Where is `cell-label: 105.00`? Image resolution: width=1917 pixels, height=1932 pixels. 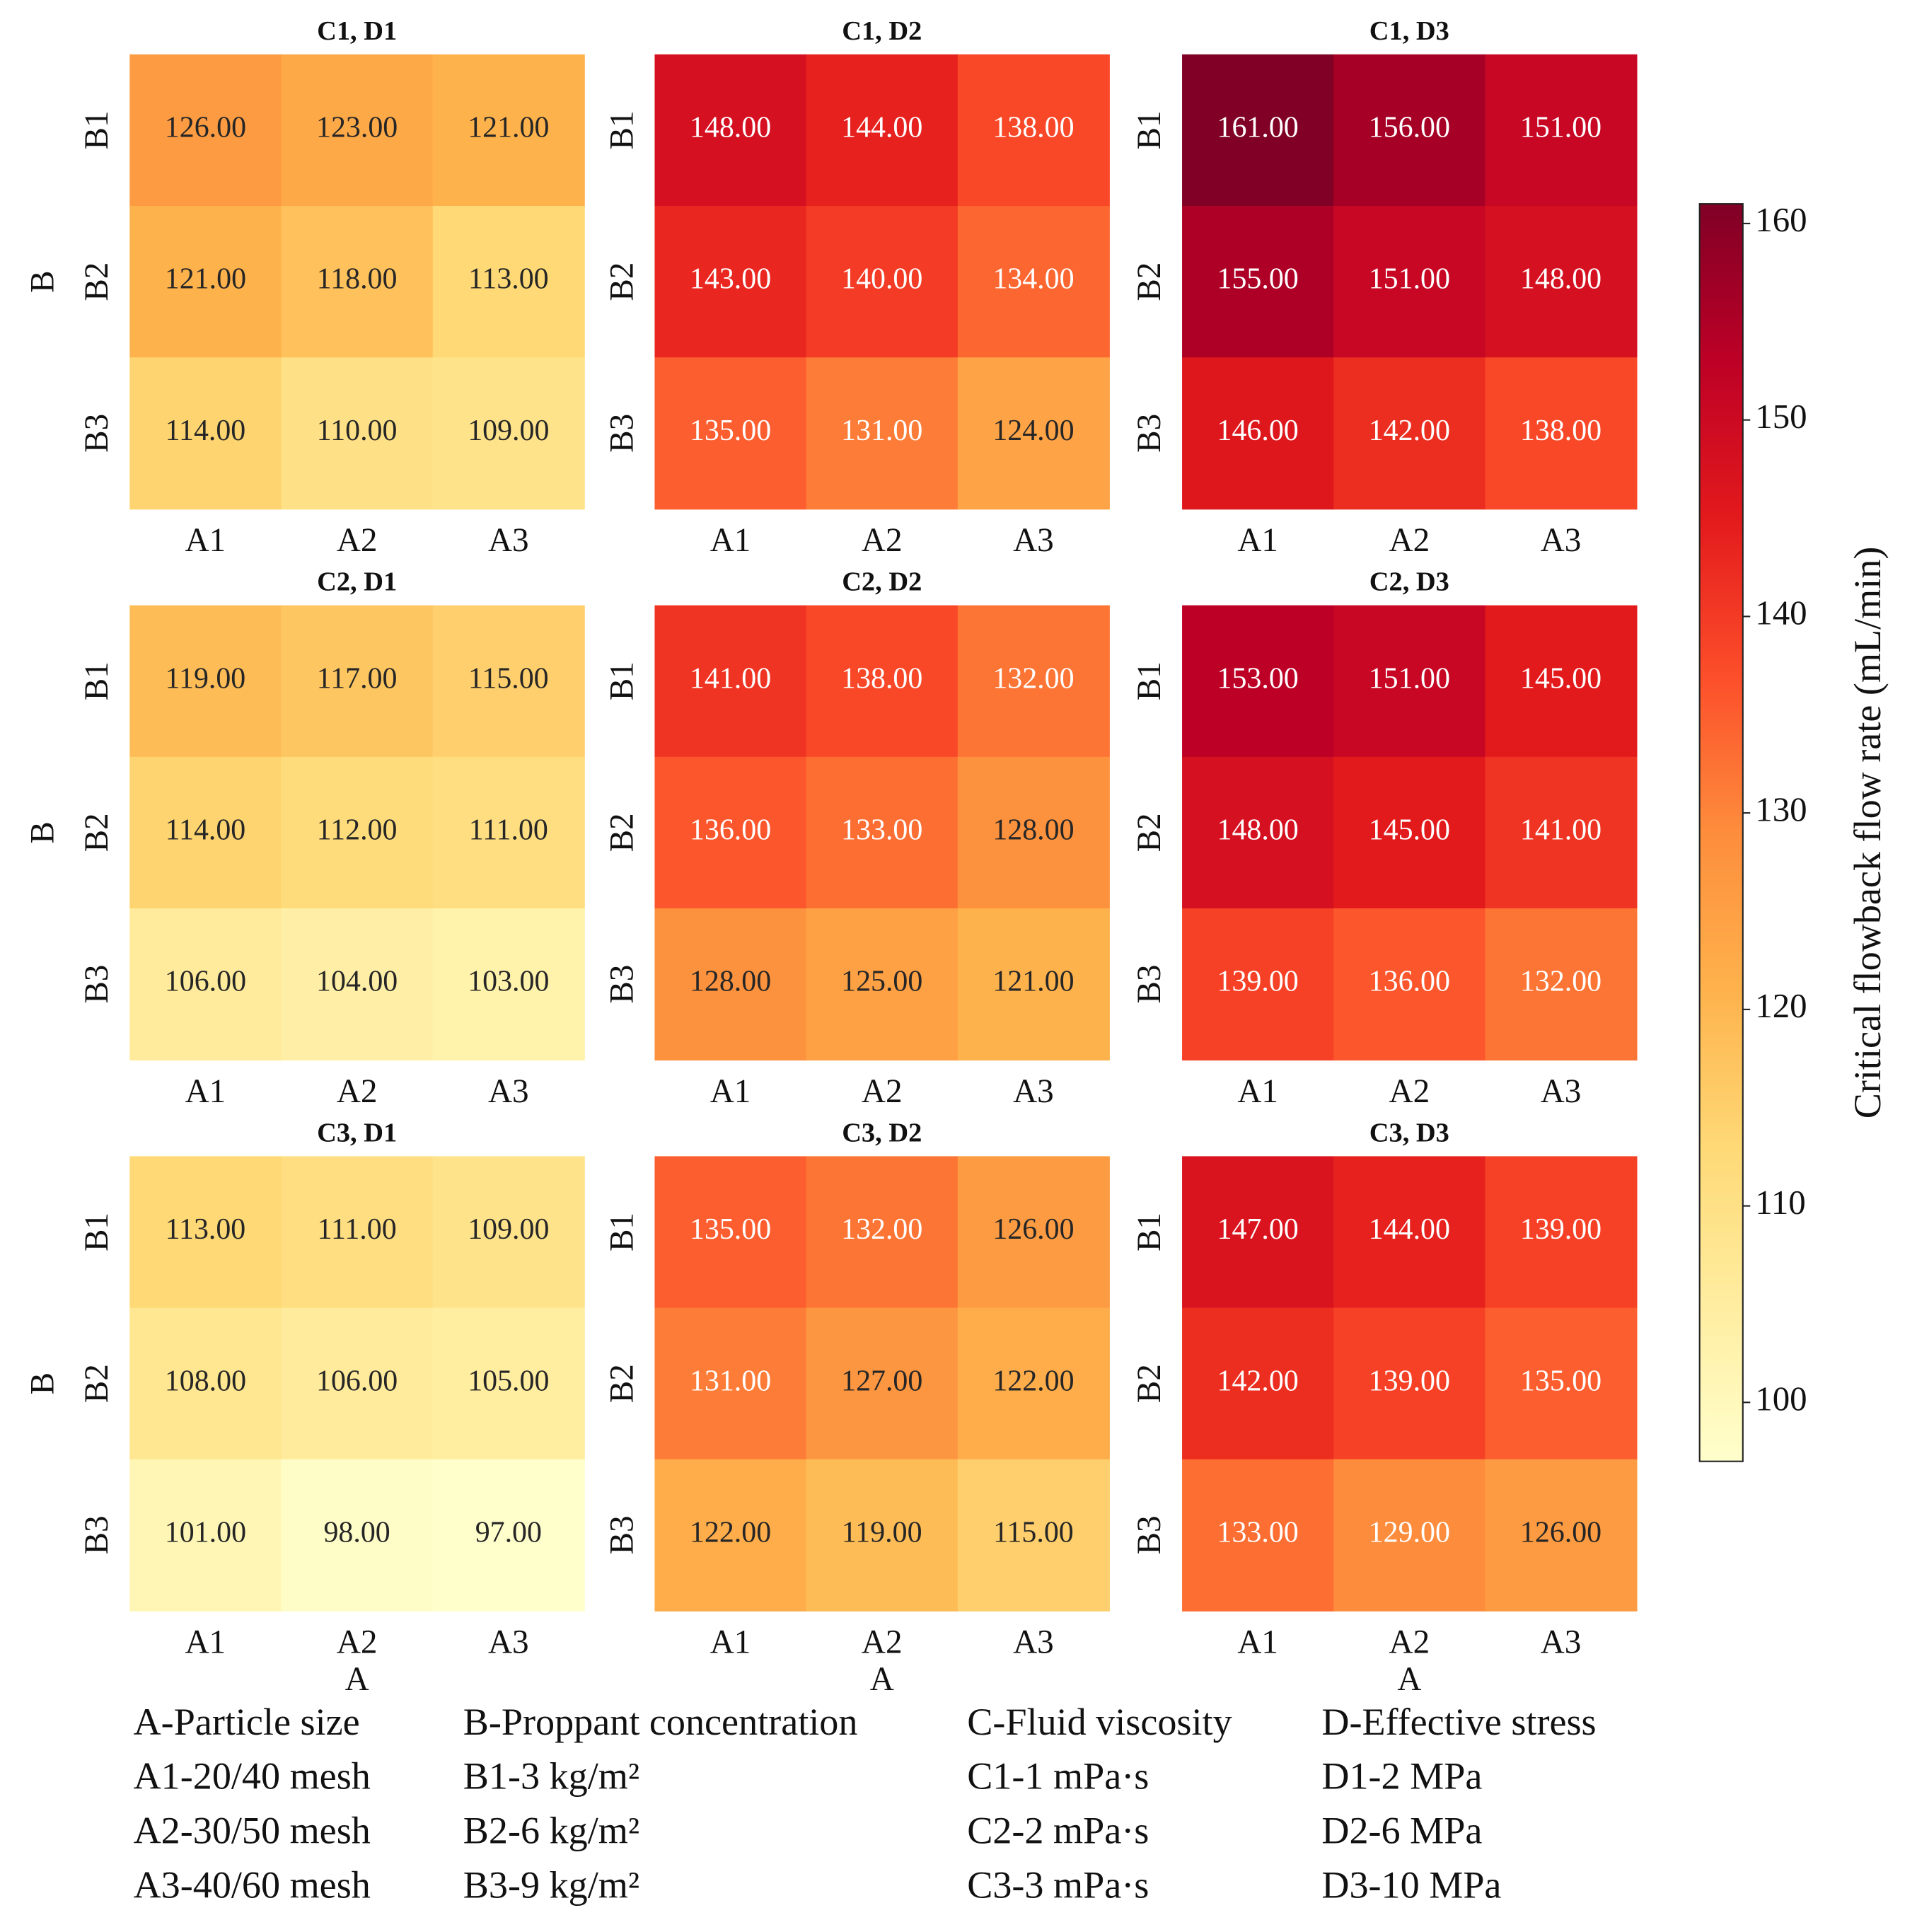 cell-label: 105.00 is located at coordinates (508, 1381).